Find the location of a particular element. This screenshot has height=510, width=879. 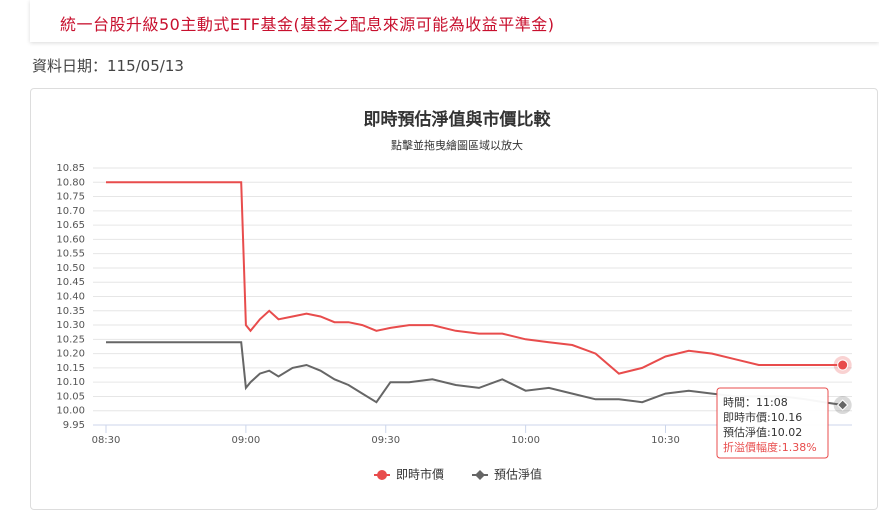

y-tick-label: 10.25 is located at coordinates (70, 339).